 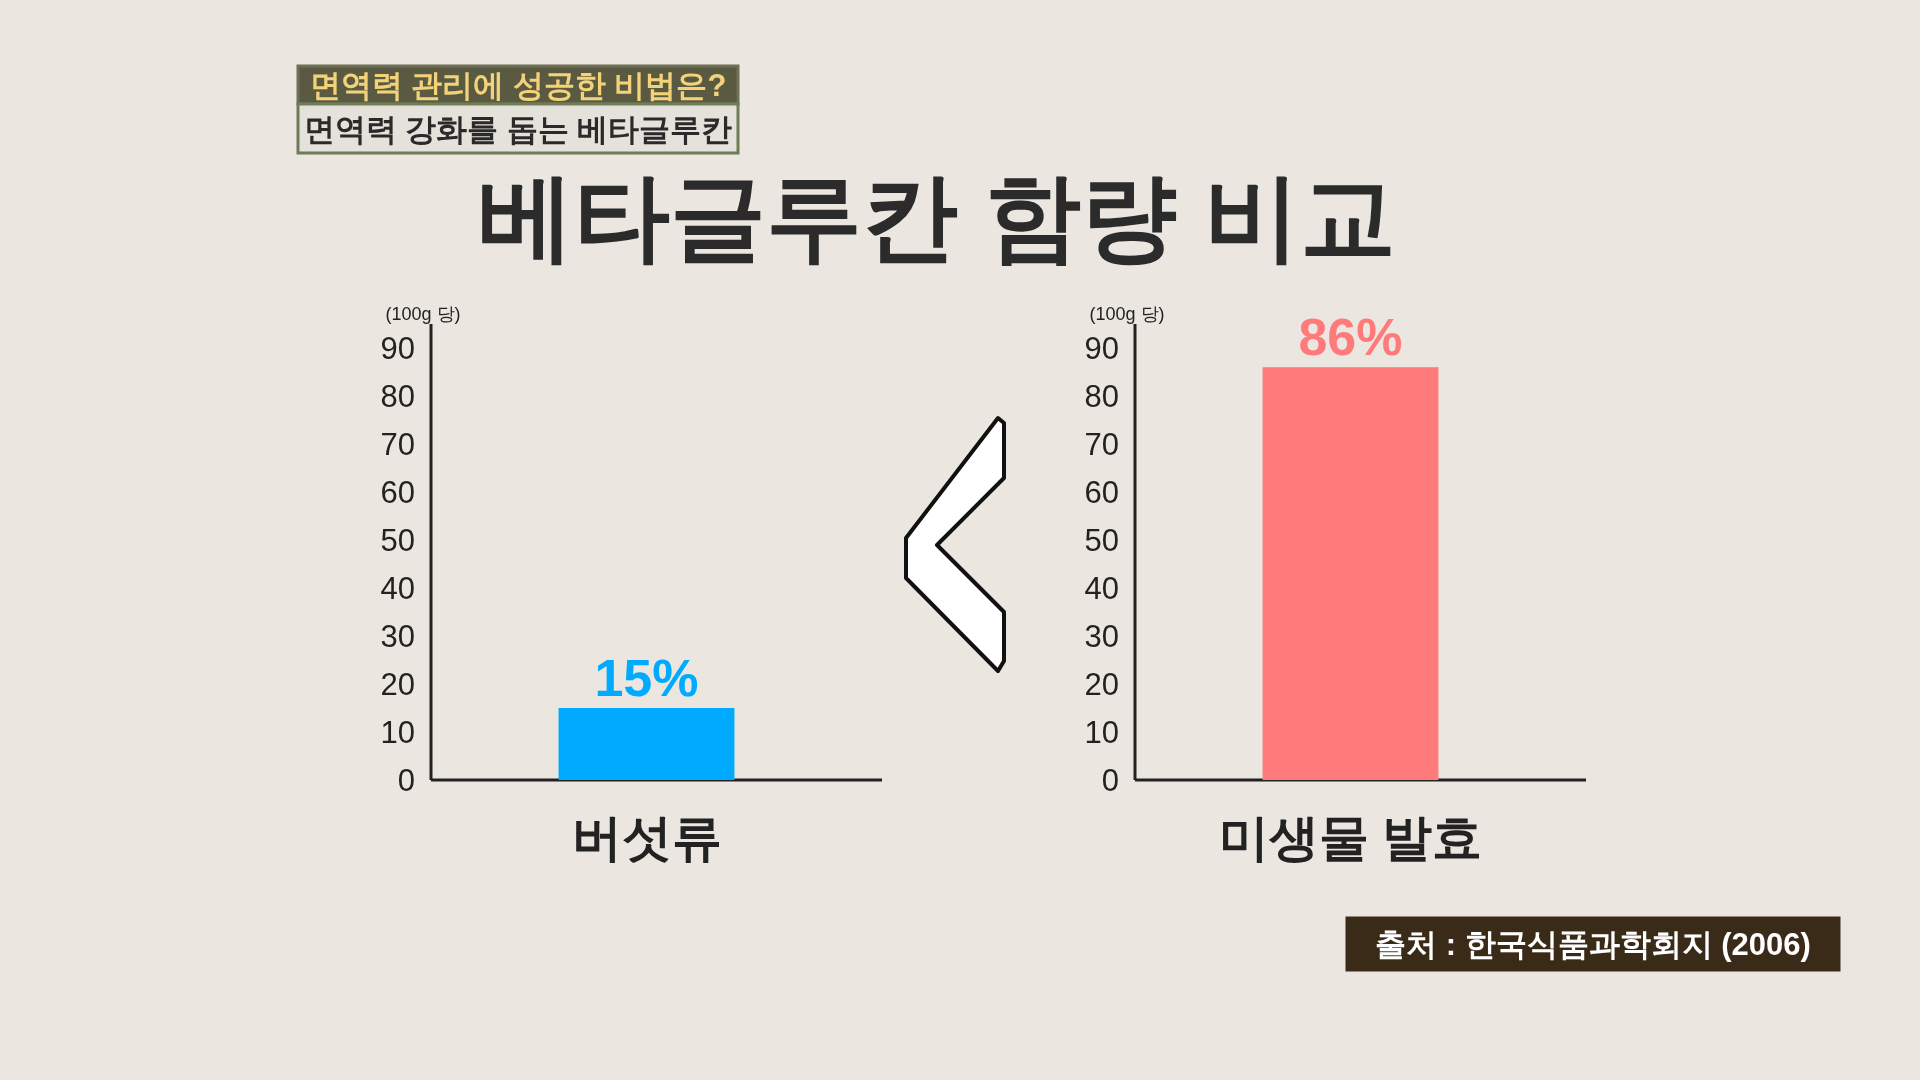 I want to click on text: 면역력 관리에 성공한 비법은?, so click(x=518, y=85).